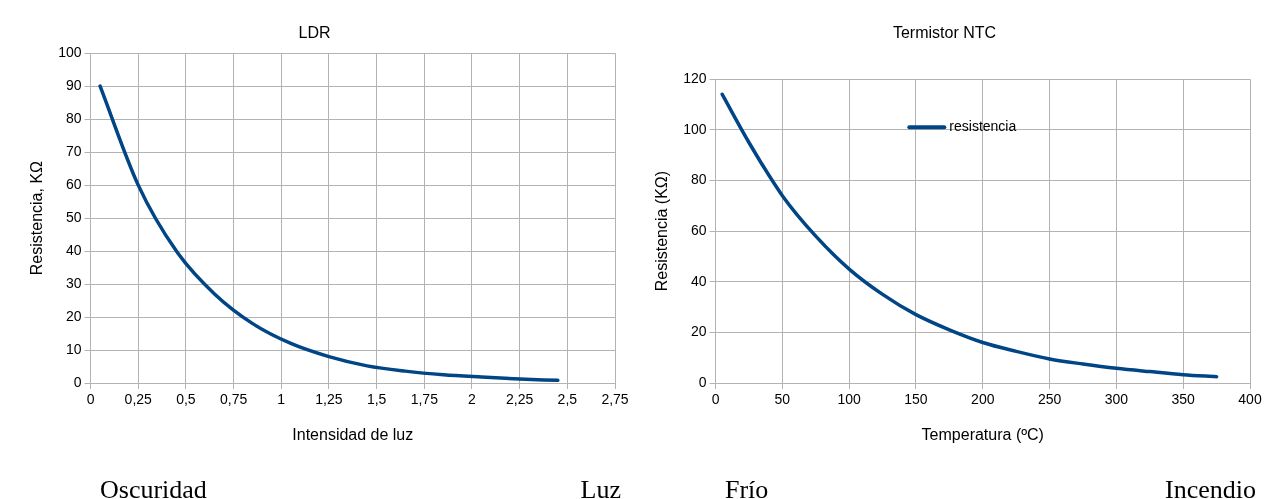 The image size is (1276, 499). I want to click on x-tick-label: 200, so click(983, 399).